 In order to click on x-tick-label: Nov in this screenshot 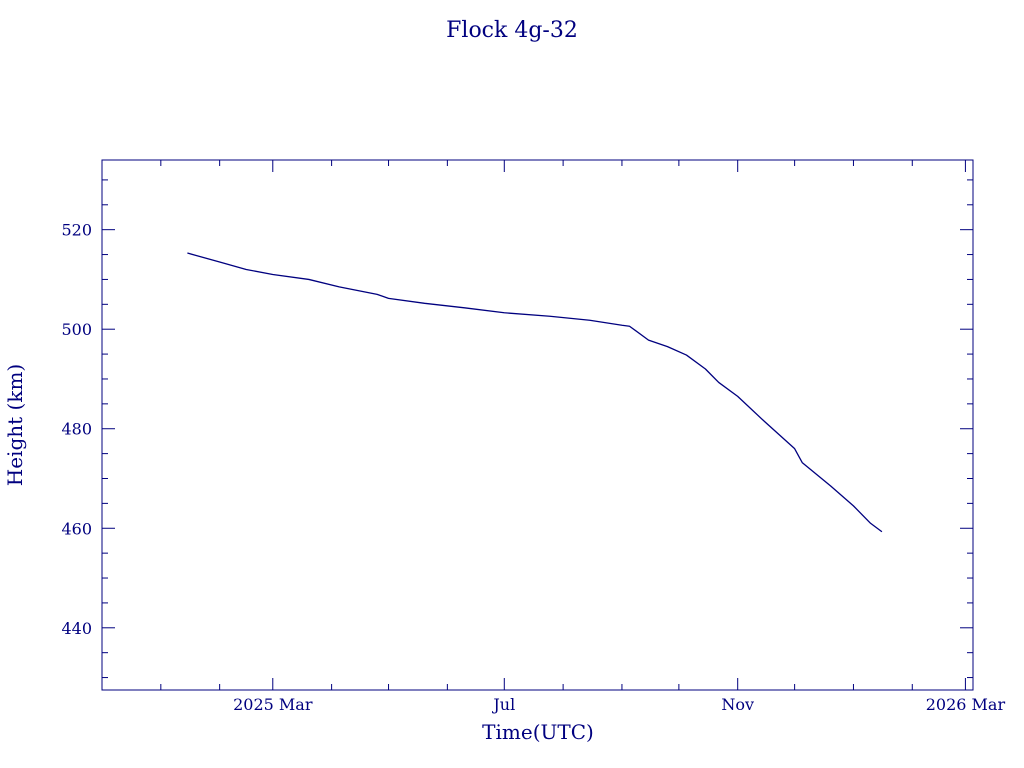, I will do `click(737, 704)`.